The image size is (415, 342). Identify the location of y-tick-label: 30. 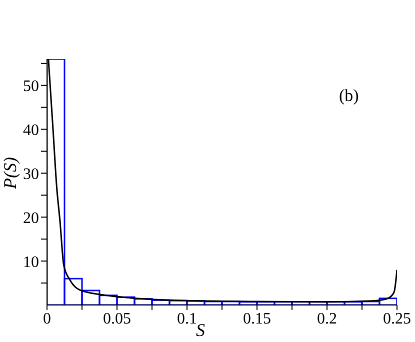
(31, 174).